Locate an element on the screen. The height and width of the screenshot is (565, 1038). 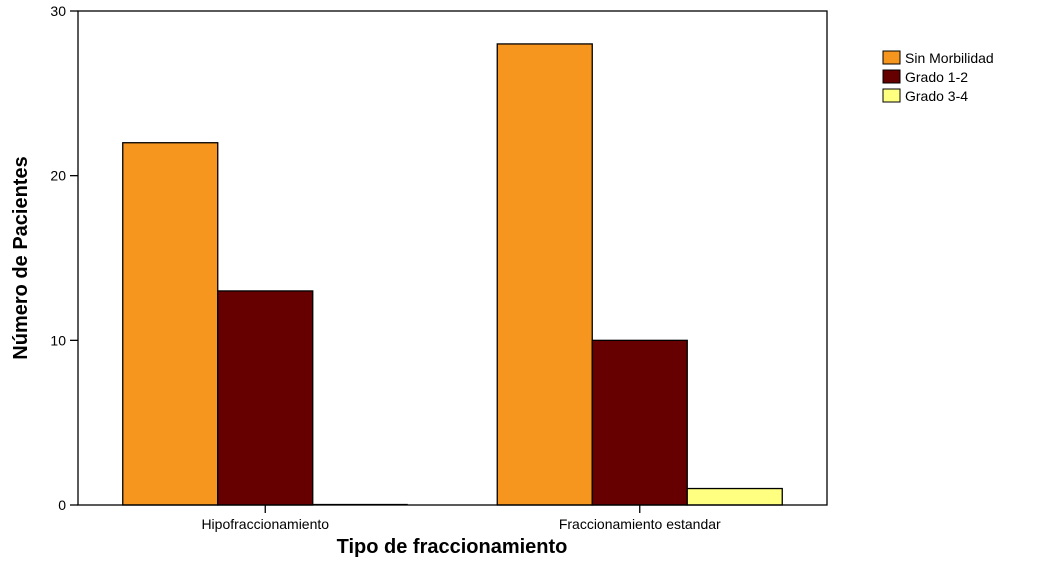
x-tick-label-fraccionamiento-estandar: Fraccionamiento estandar is located at coordinates (640, 524).